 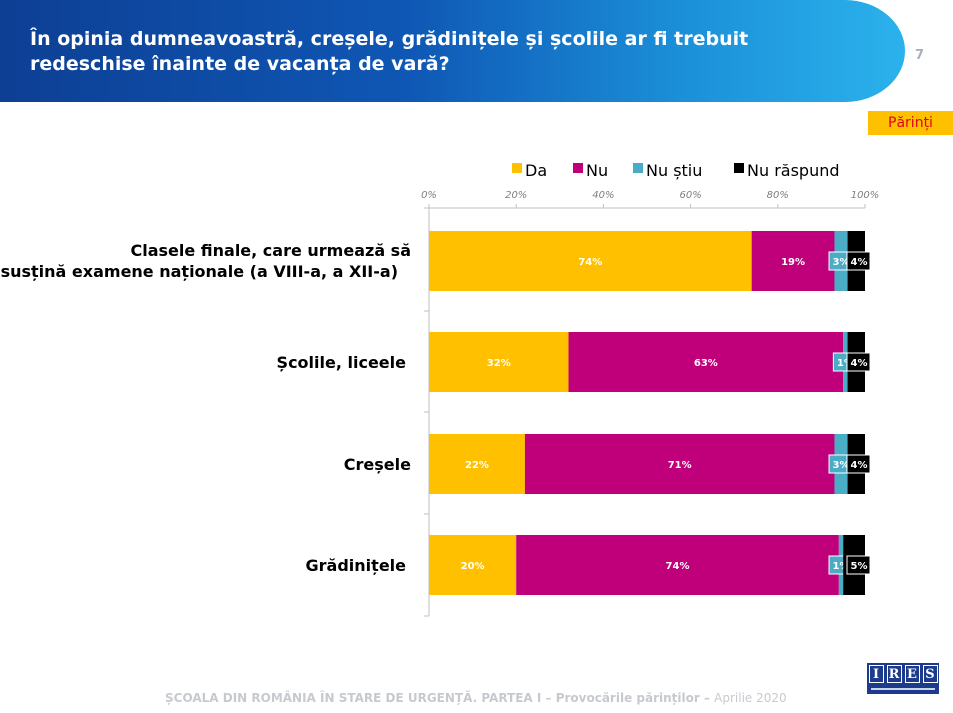 What do you see at coordinates (903, 689) in the screenshot?
I see `logo-underline` at bounding box center [903, 689].